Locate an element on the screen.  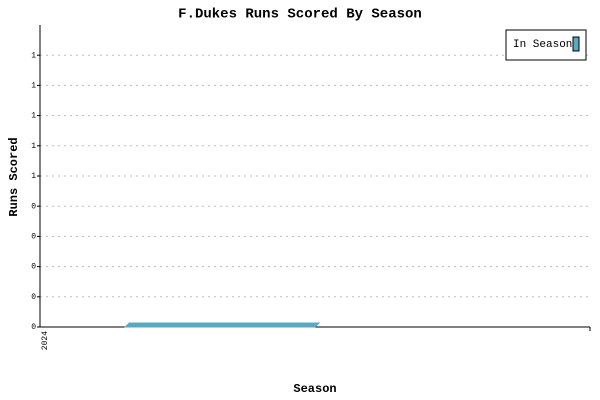
y-axis-label: Runs Scored is located at coordinates (14, 176).